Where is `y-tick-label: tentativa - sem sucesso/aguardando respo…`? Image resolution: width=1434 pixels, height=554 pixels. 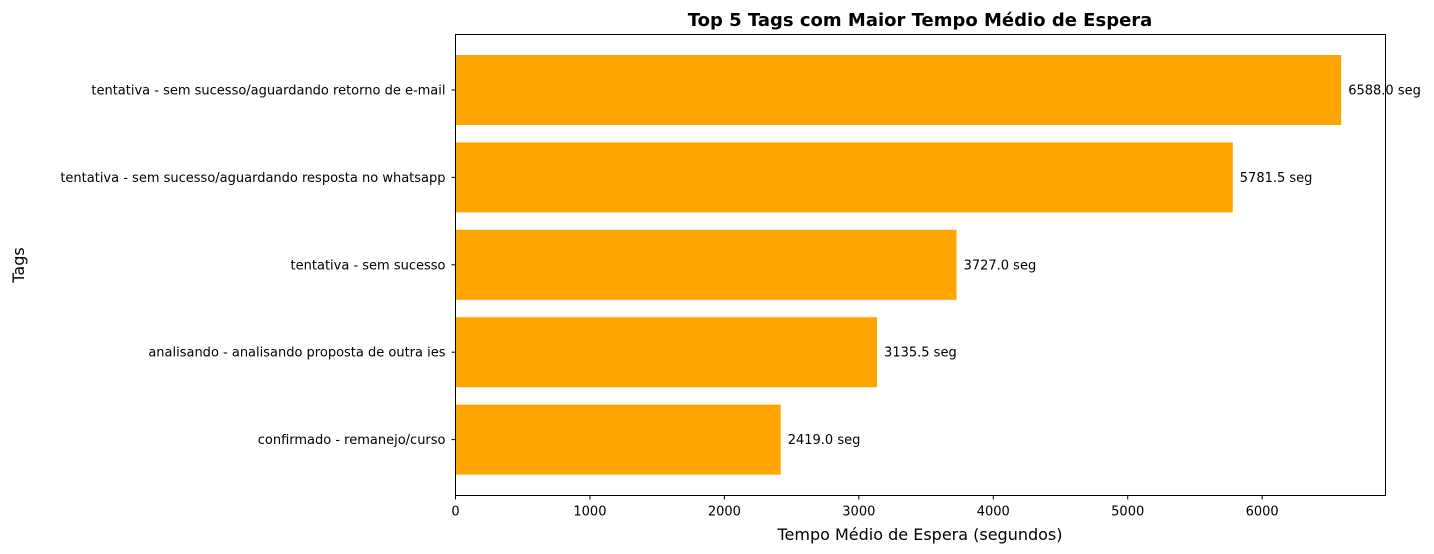 y-tick-label: tentativa - sem sucesso/aguardando respo… is located at coordinates (252, 178).